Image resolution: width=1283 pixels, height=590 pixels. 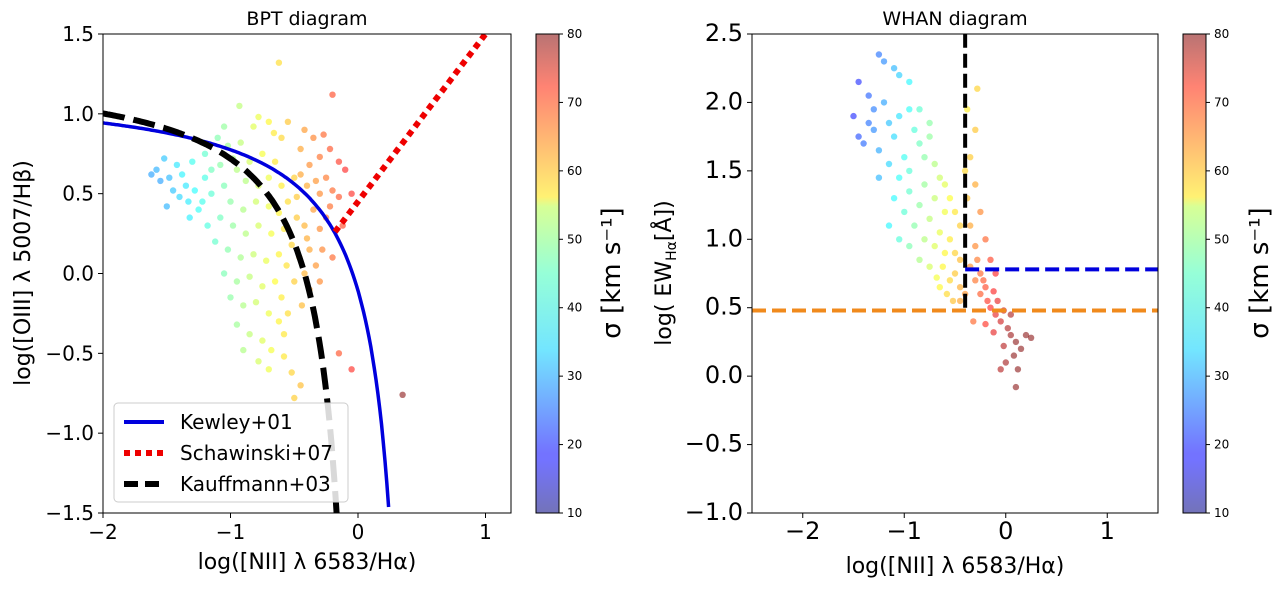 I want to click on x-tick-label: 1, so click(x=485, y=532).